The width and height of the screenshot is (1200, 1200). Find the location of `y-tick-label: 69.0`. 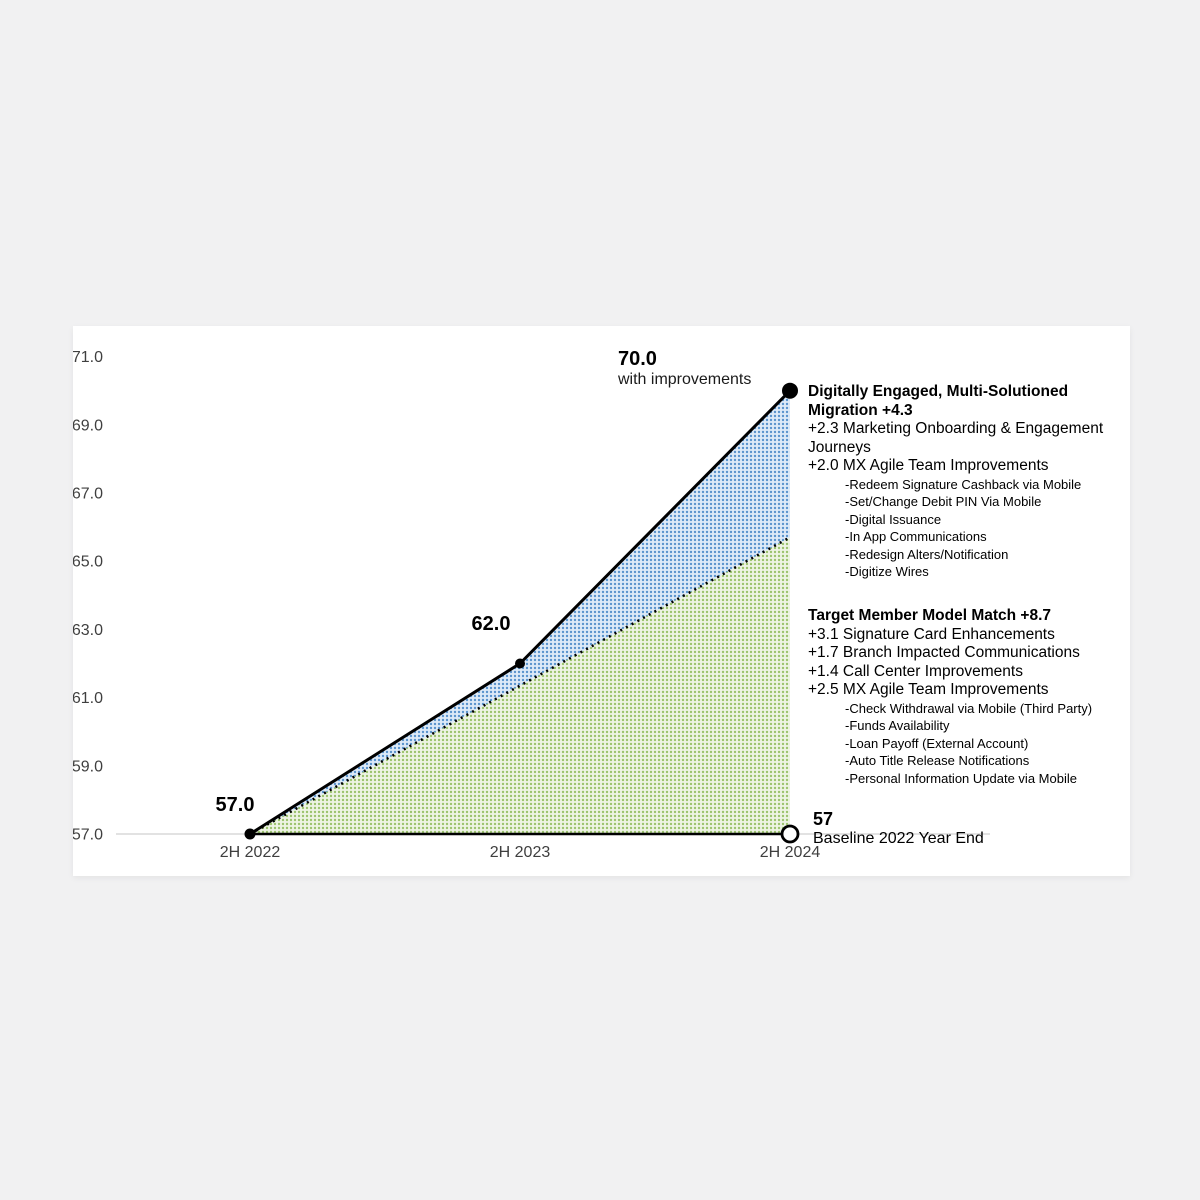

y-tick-label: 69.0 is located at coordinates (88, 425).